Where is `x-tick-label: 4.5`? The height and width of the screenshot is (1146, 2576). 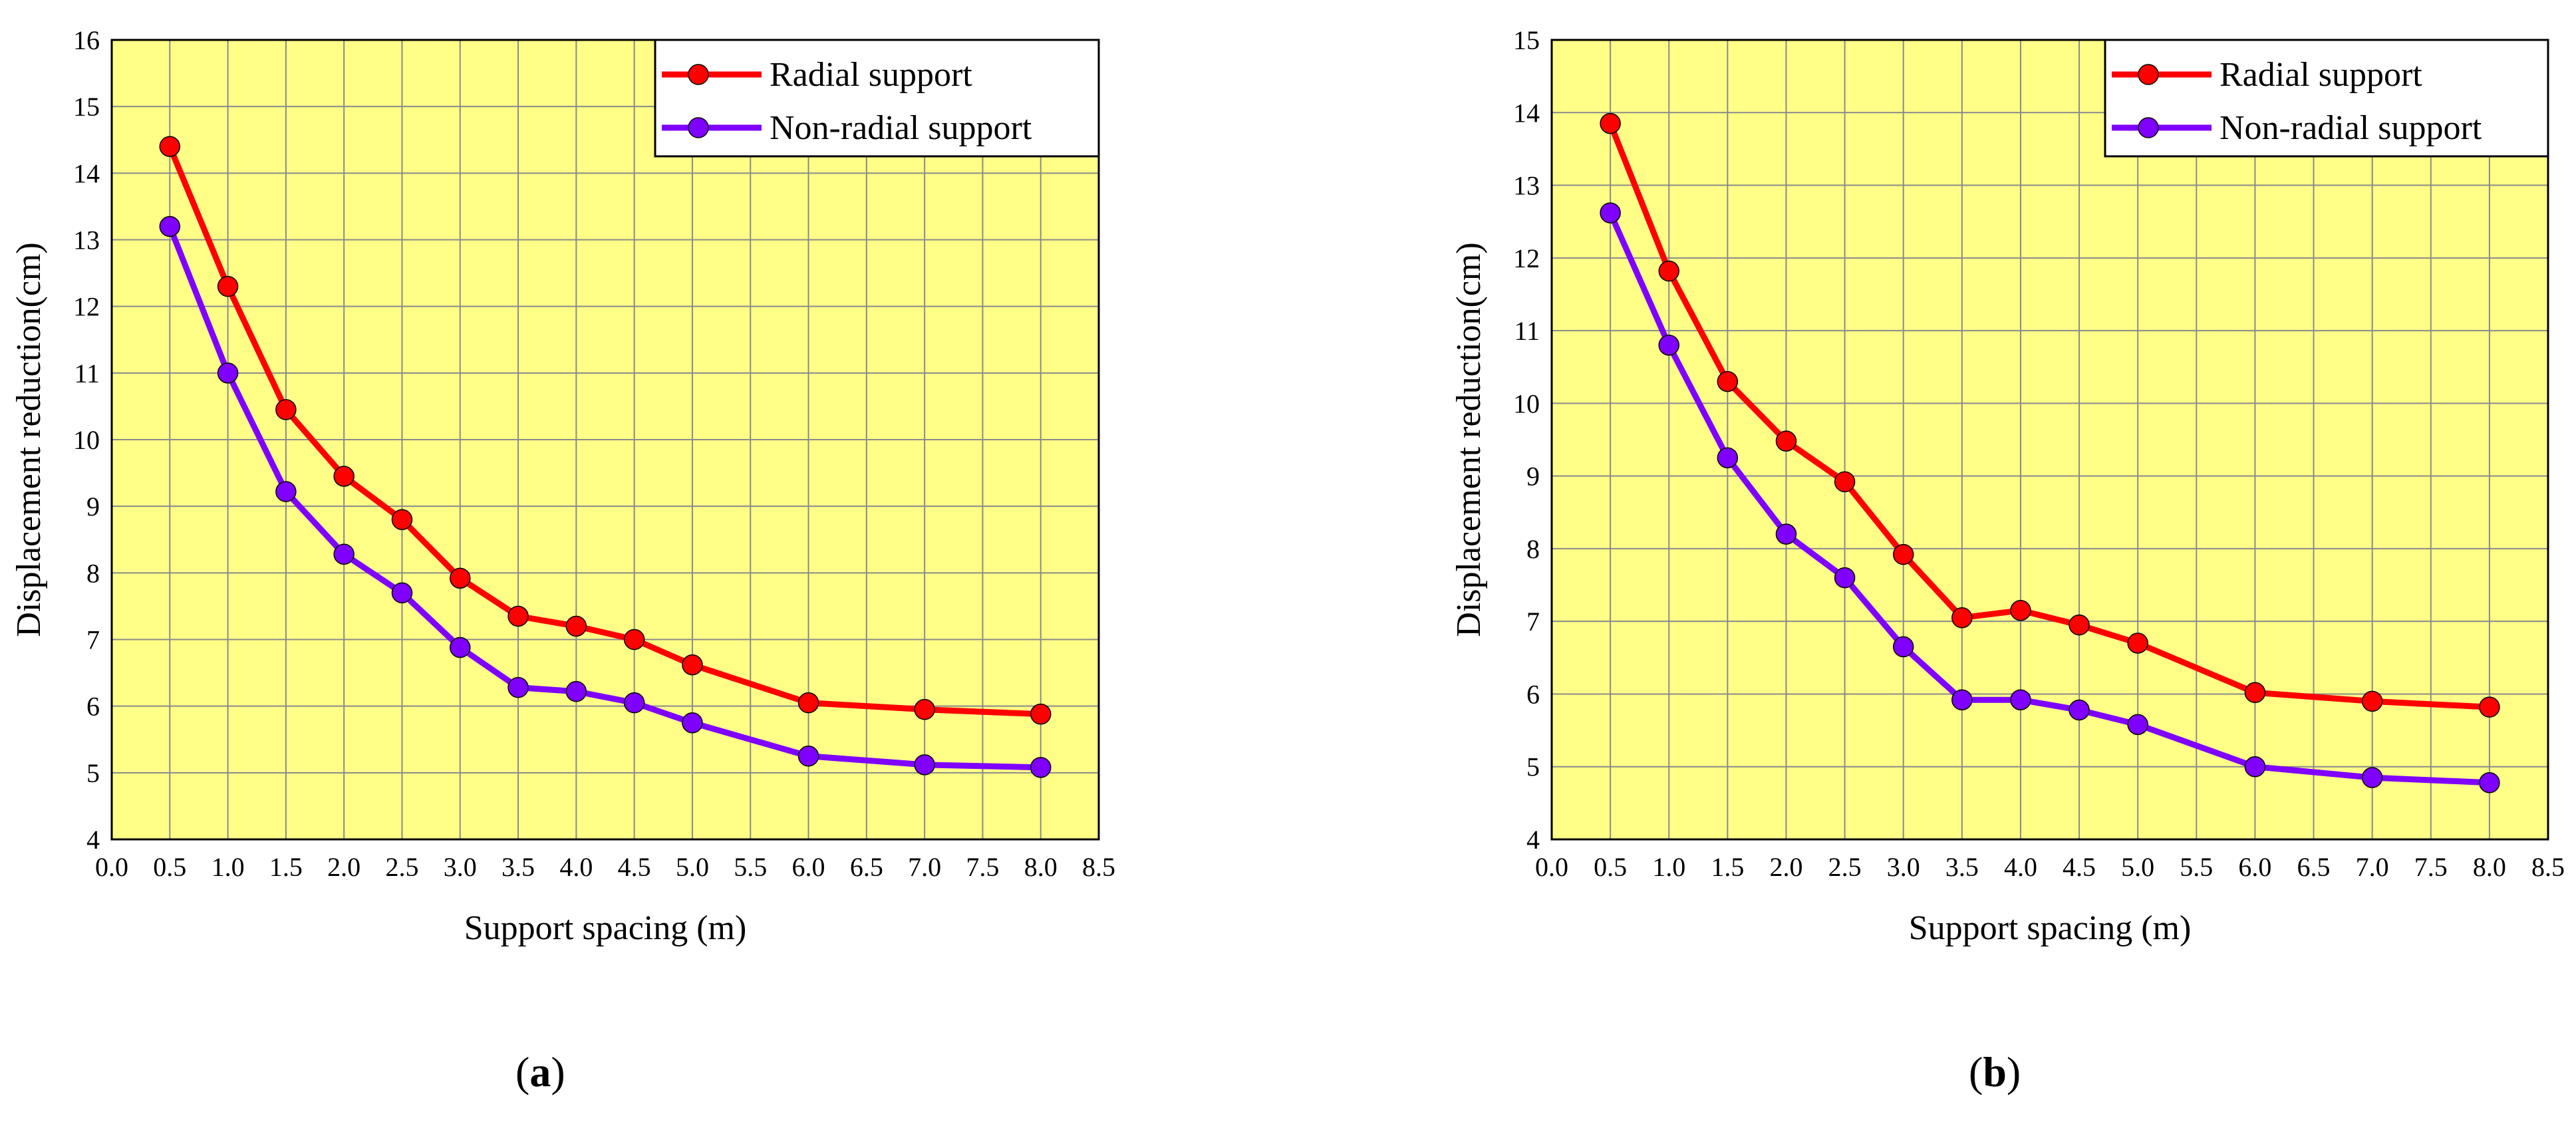
x-tick-label: 4.5 is located at coordinates (2079, 867).